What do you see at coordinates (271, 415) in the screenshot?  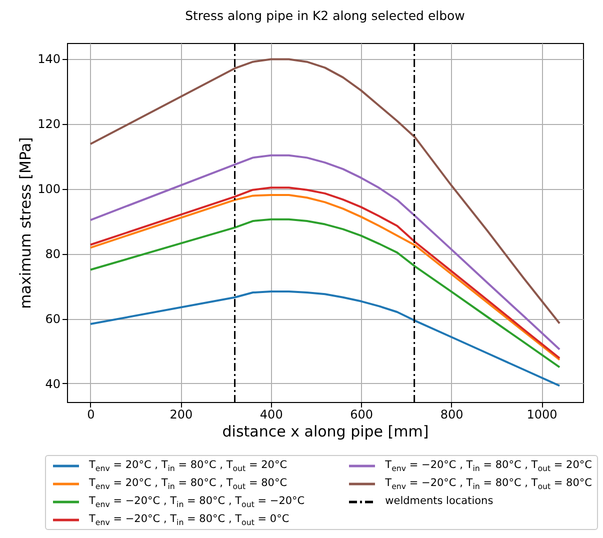 I see `x-tick-label: 400` at bounding box center [271, 415].